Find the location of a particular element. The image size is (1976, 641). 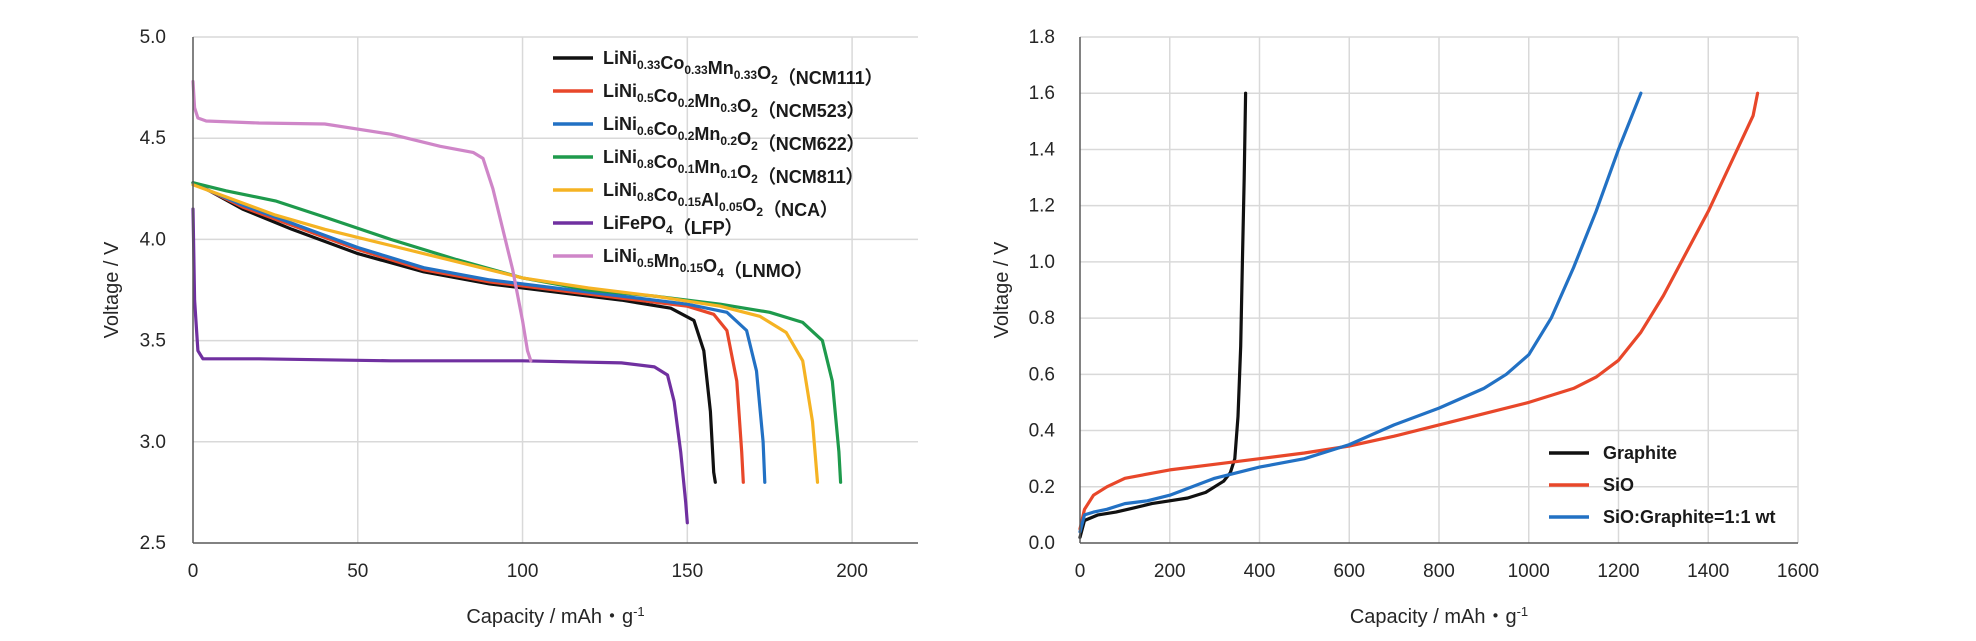

legend-label: Graphite is located at coordinates (1640, 453).